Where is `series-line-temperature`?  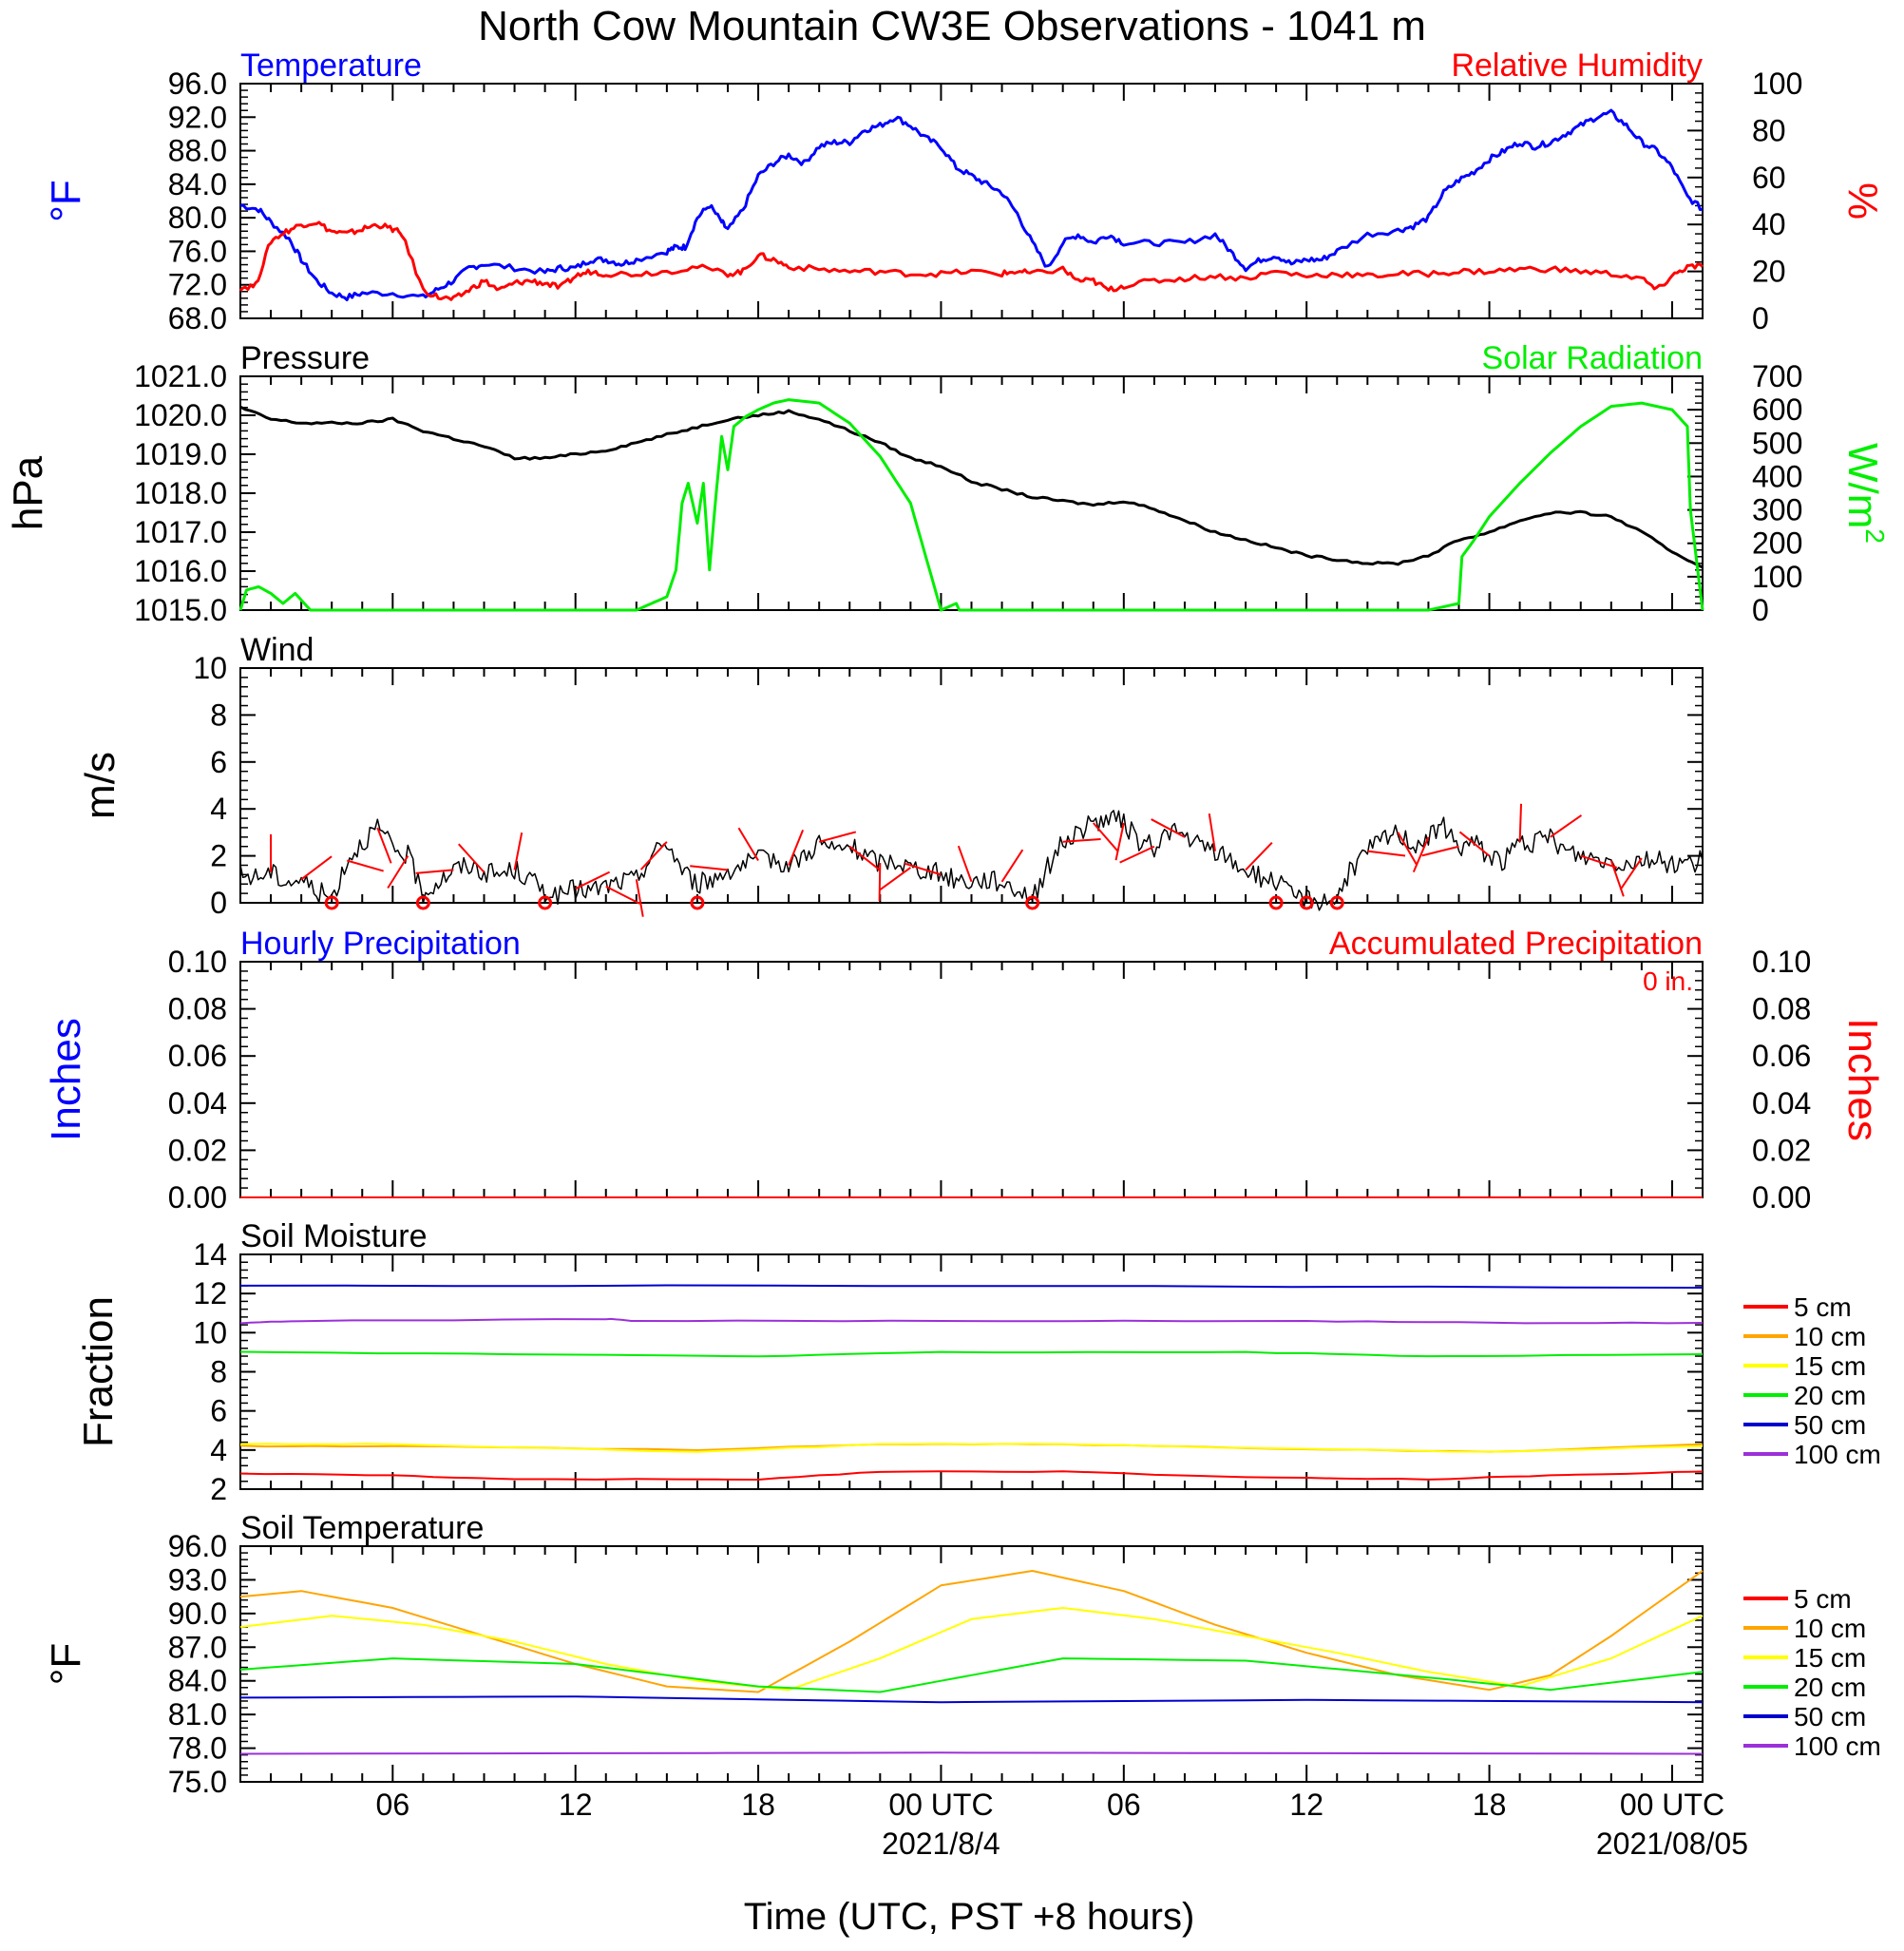 series-line-temperature is located at coordinates (971, 204).